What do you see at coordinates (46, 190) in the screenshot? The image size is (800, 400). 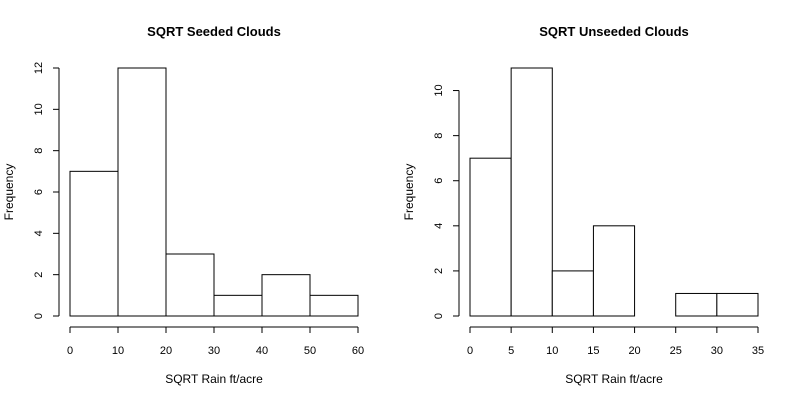 I see `y-axis-seeded: 0 2 4 6 8 10 12` at bounding box center [46, 190].